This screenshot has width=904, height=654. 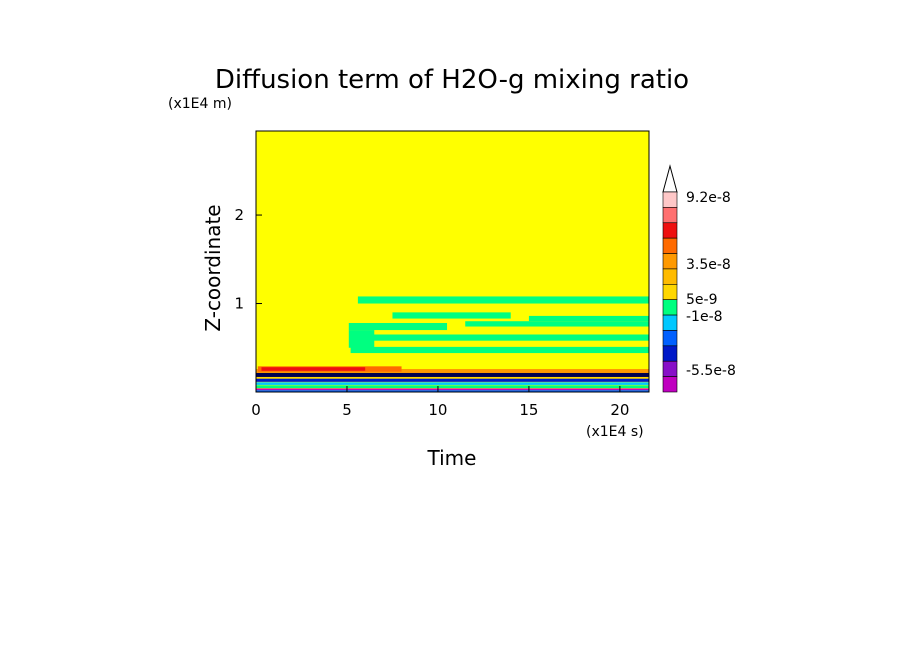 I want to click on y-unit-label: (x1E4 m), so click(x=200, y=104).